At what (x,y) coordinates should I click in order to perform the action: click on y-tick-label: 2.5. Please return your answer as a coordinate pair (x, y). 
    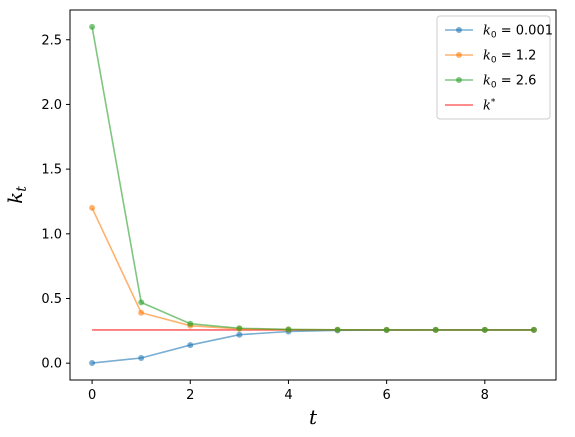
    Looking at the image, I should click on (51, 40).